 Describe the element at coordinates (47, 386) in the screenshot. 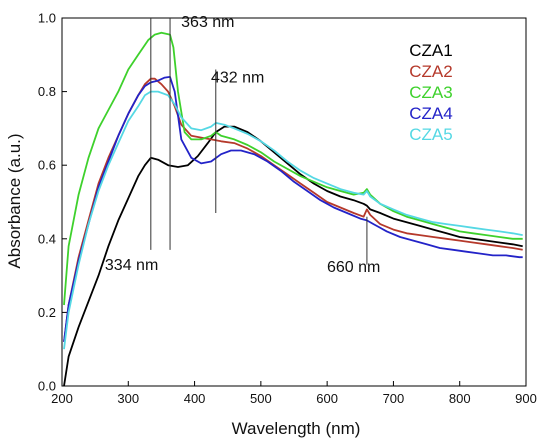

I see `y-tick-label-0: 0.0` at that location.